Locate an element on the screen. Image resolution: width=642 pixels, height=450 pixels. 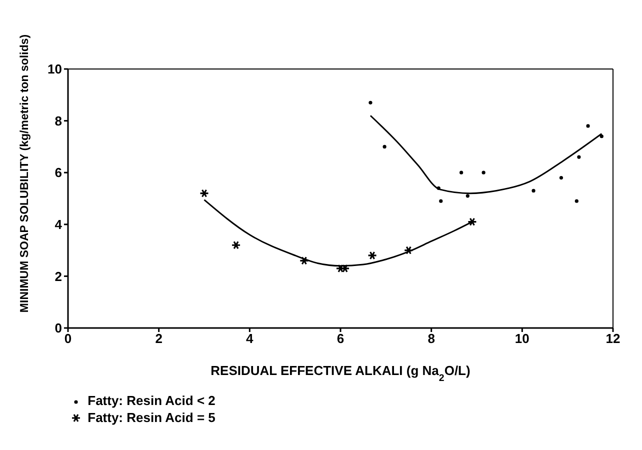
x-tick-label: 10 is located at coordinates (522, 338).